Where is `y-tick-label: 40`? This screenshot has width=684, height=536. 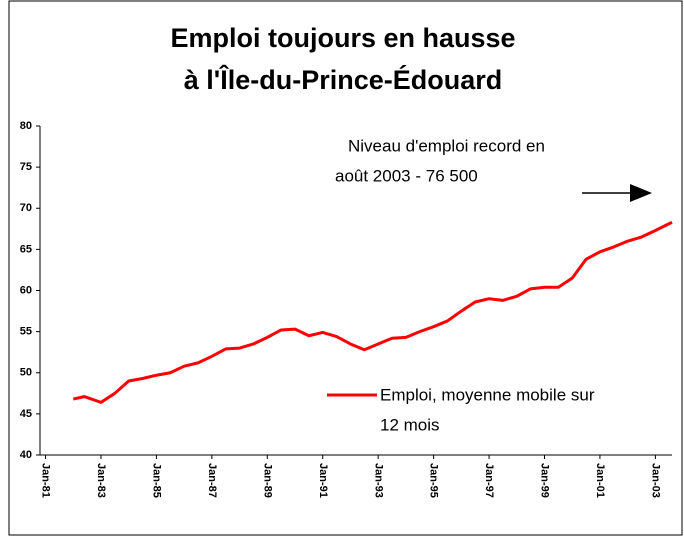
y-tick-label: 40 is located at coordinates (26, 455).